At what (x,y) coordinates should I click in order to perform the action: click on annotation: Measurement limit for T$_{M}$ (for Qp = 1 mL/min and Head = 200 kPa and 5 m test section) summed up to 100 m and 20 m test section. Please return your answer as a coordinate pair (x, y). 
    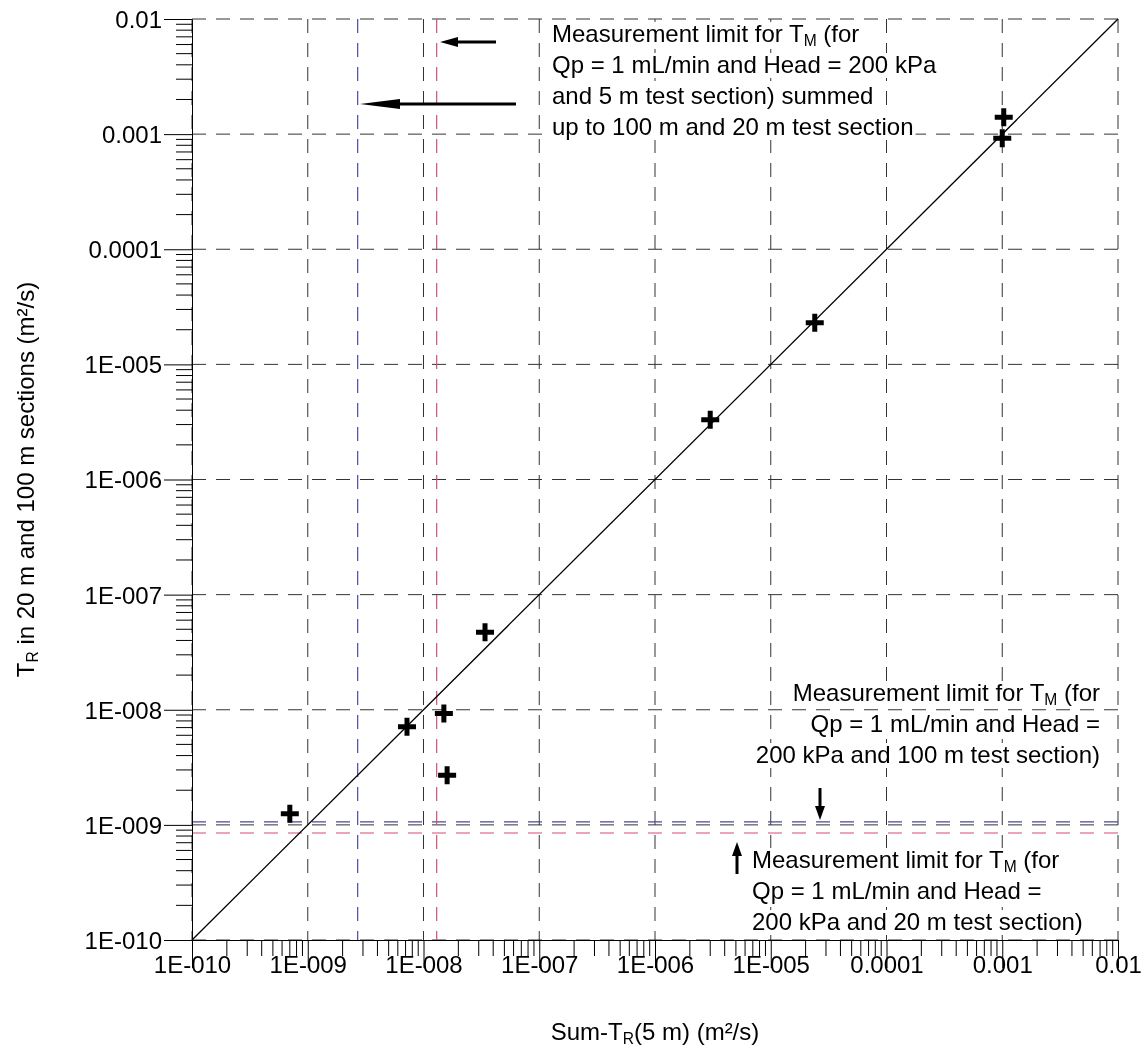
    Looking at the image, I should click on (744, 80).